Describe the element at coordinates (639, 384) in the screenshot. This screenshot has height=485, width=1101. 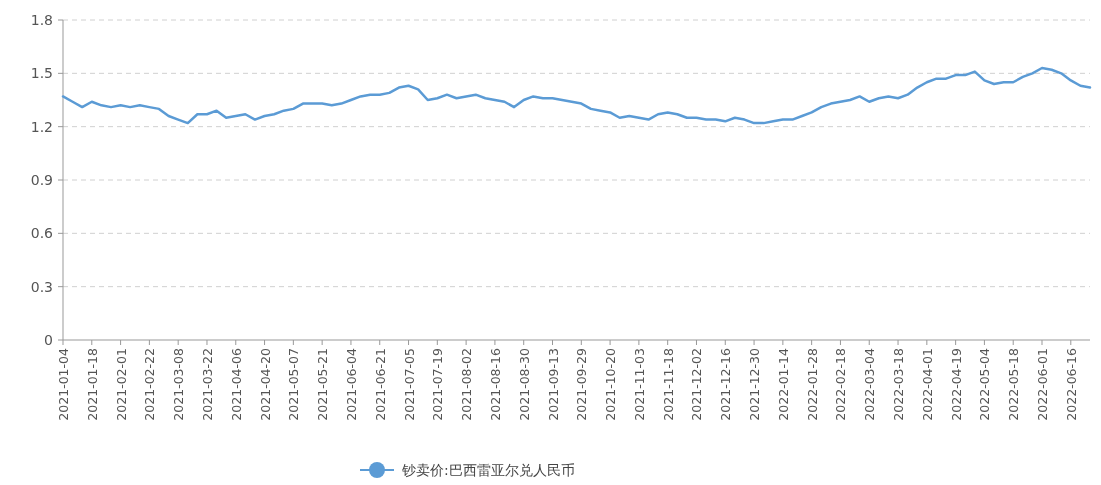
I see `x-tick-label: 2021-11-03` at that location.